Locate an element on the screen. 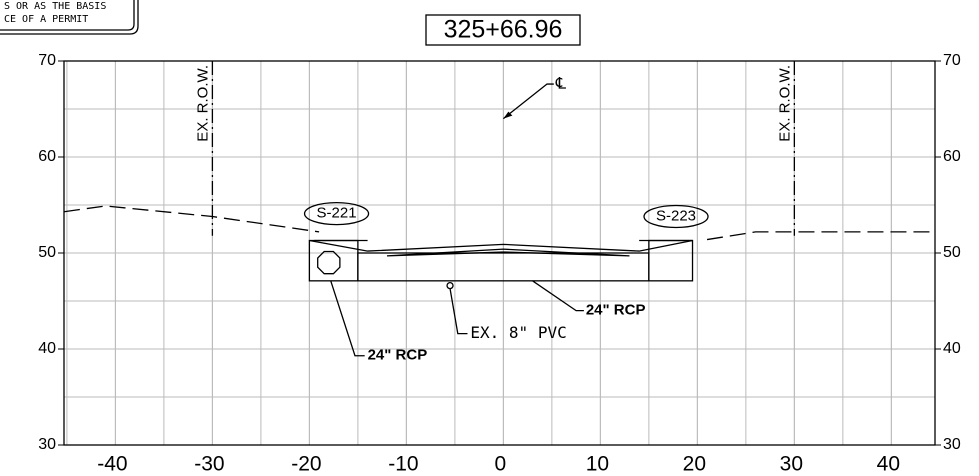  x-tick-label: 40 is located at coordinates (888, 464).